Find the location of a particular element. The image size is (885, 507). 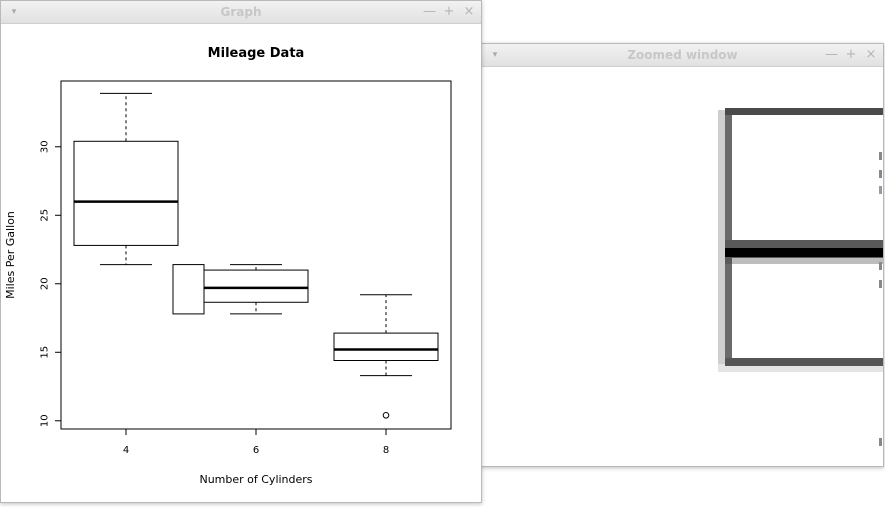

selection-rectangle is located at coordinates (188, 289).